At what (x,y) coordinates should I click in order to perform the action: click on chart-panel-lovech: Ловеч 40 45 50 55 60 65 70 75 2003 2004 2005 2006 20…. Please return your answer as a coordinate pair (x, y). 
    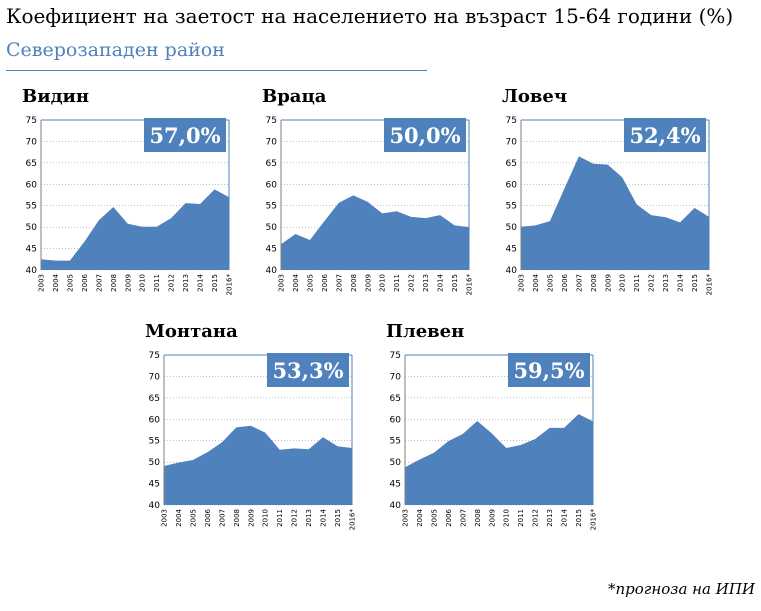
    Looking at the image, I should click on (622, 201).